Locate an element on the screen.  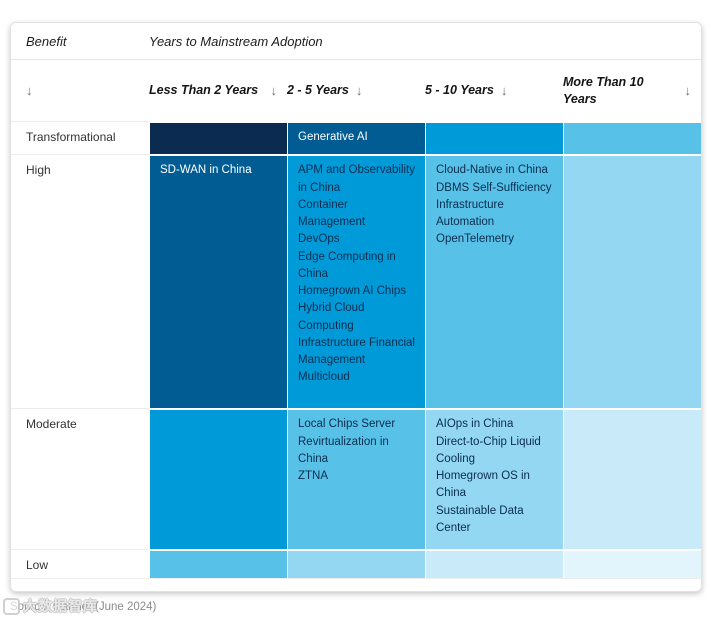
column-header-label: Less Than 2 Years is located at coordinates (204, 90).